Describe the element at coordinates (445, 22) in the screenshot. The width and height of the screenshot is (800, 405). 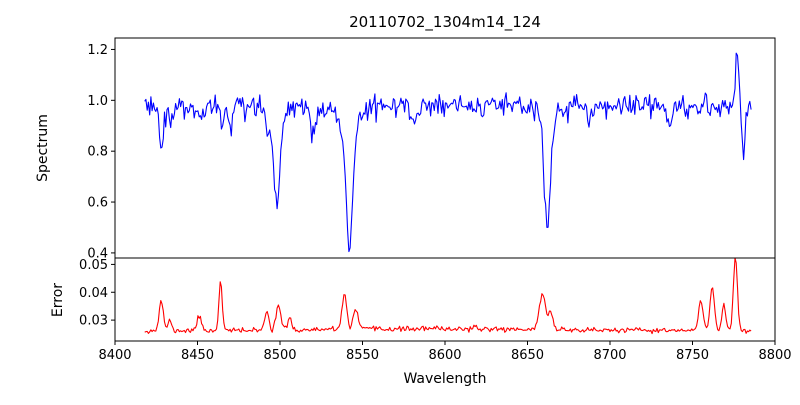
I see `chart-title: 20110702_1304m14_124` at that location.